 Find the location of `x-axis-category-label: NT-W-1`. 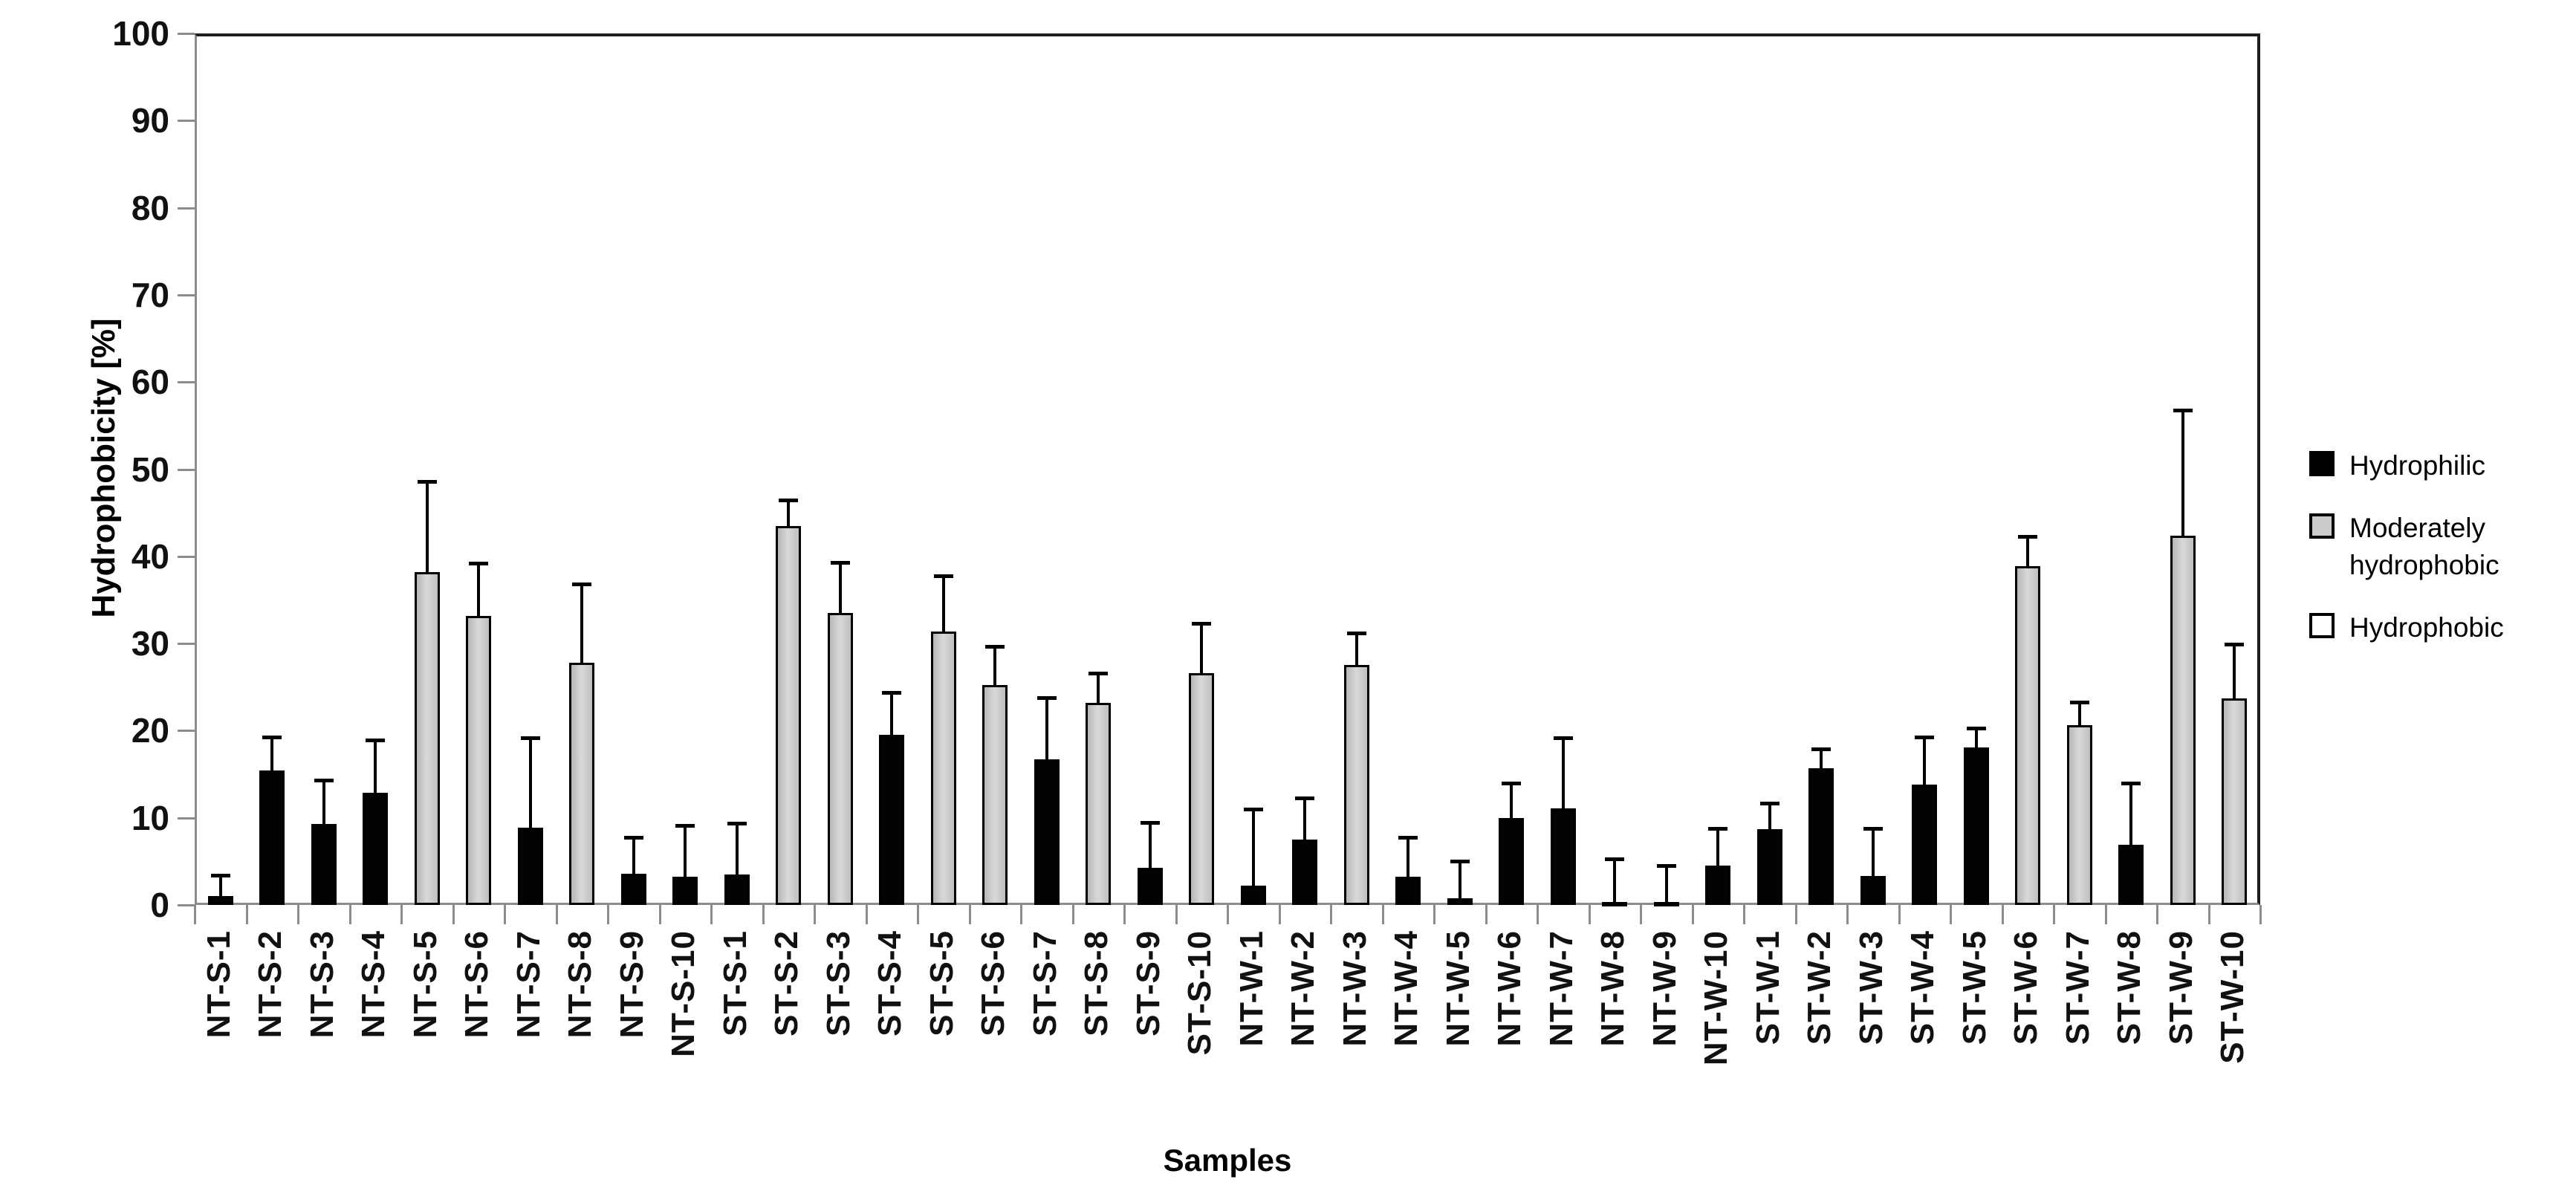

x-axis-category-label: NT-W-1 is located at coordinates (1251, 988).